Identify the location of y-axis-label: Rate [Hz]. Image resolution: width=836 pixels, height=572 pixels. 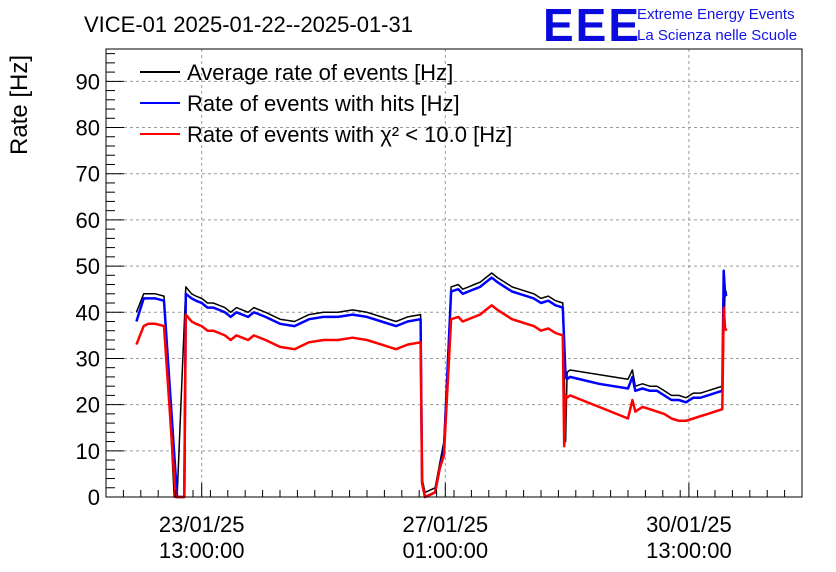
(19, 105).